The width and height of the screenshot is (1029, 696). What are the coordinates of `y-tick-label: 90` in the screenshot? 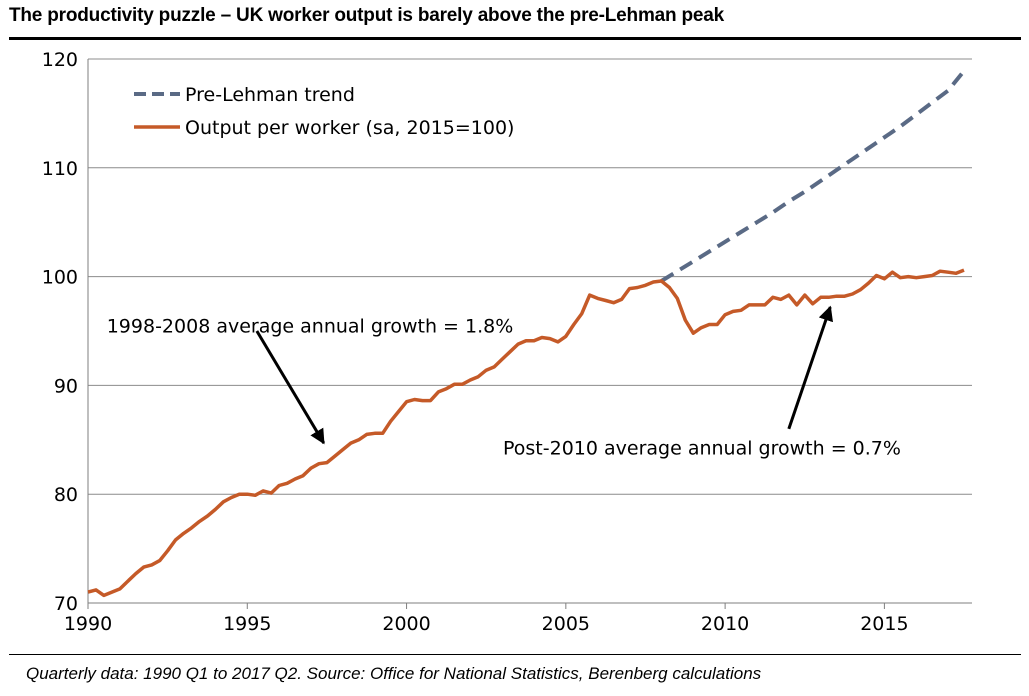 It's located at (66, 386).